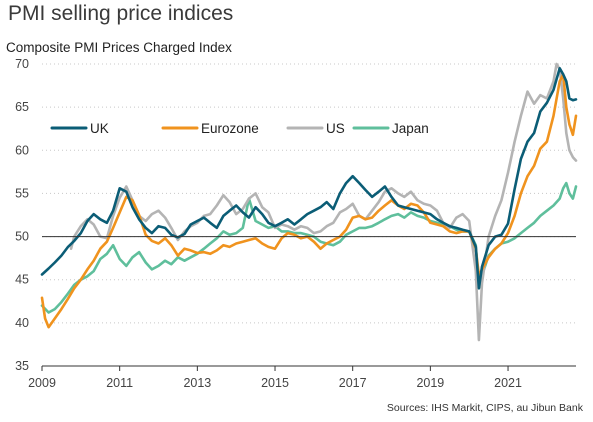  I want to click on y-tick-label: 40, so click(22, 323).